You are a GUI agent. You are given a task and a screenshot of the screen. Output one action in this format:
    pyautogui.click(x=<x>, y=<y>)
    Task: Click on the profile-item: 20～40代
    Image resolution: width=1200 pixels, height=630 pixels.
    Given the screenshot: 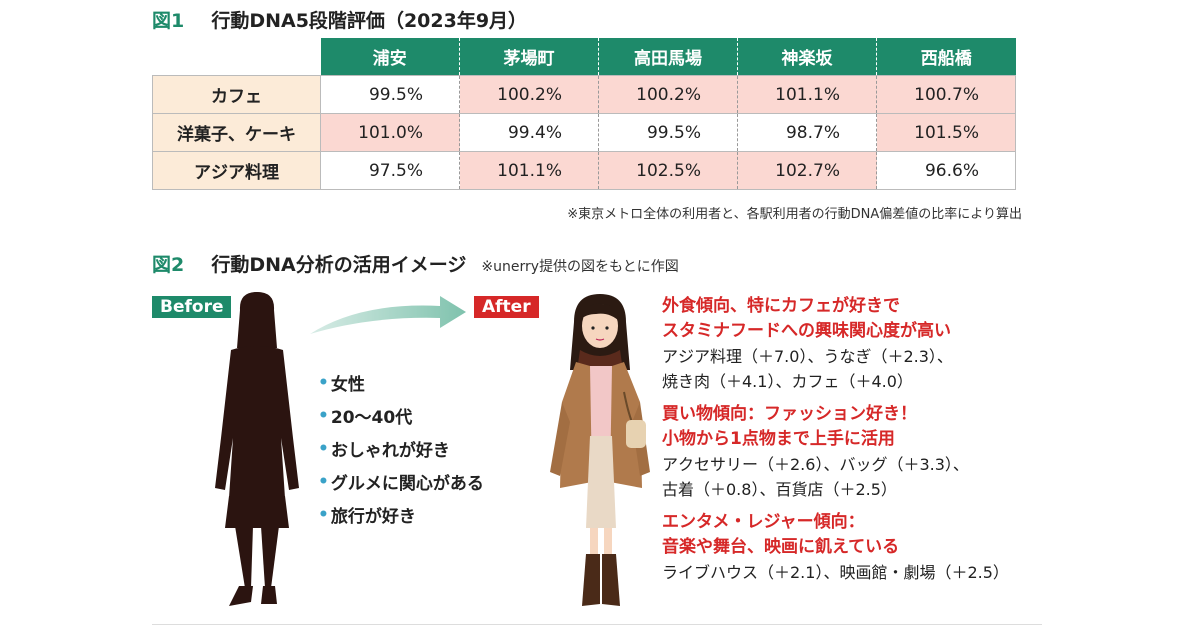 What is the action you would take?
    pyautogui.click(x=401, y=415)
    